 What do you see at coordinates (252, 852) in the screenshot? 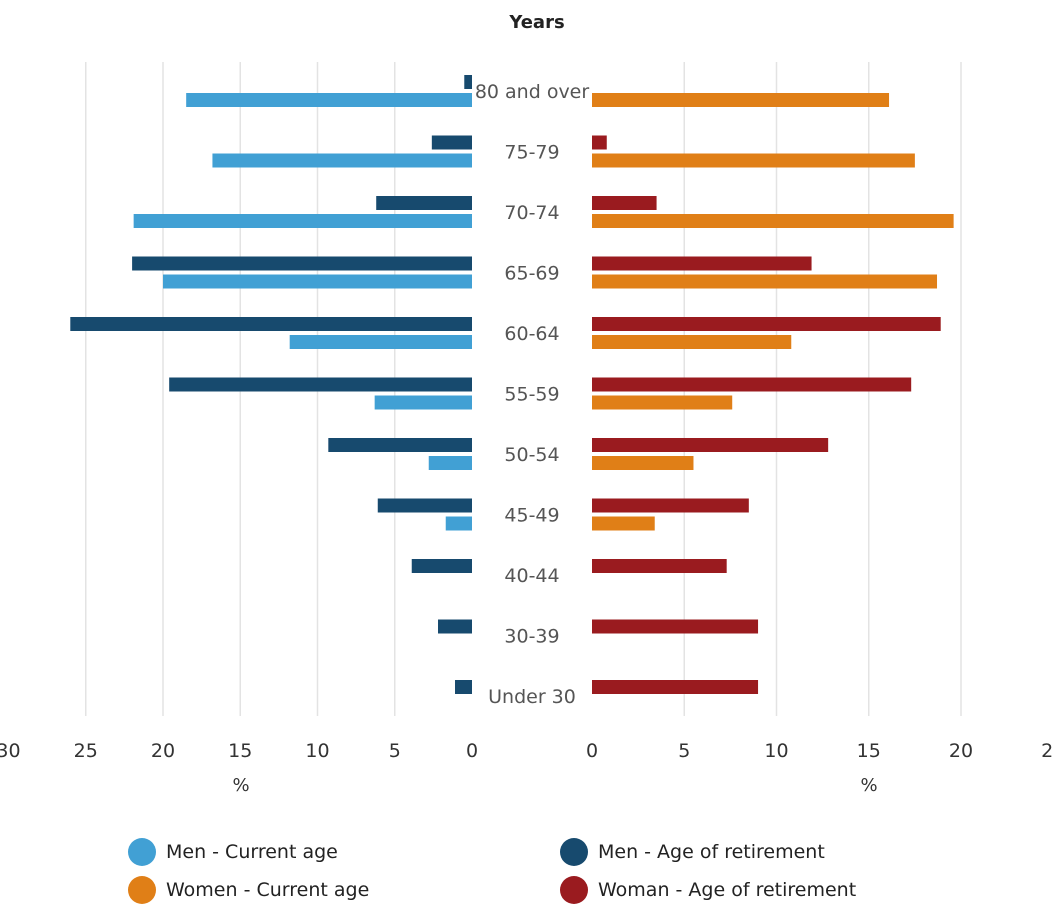
I see `legend-label: Men - Current age` at bounding box center [252, 852].